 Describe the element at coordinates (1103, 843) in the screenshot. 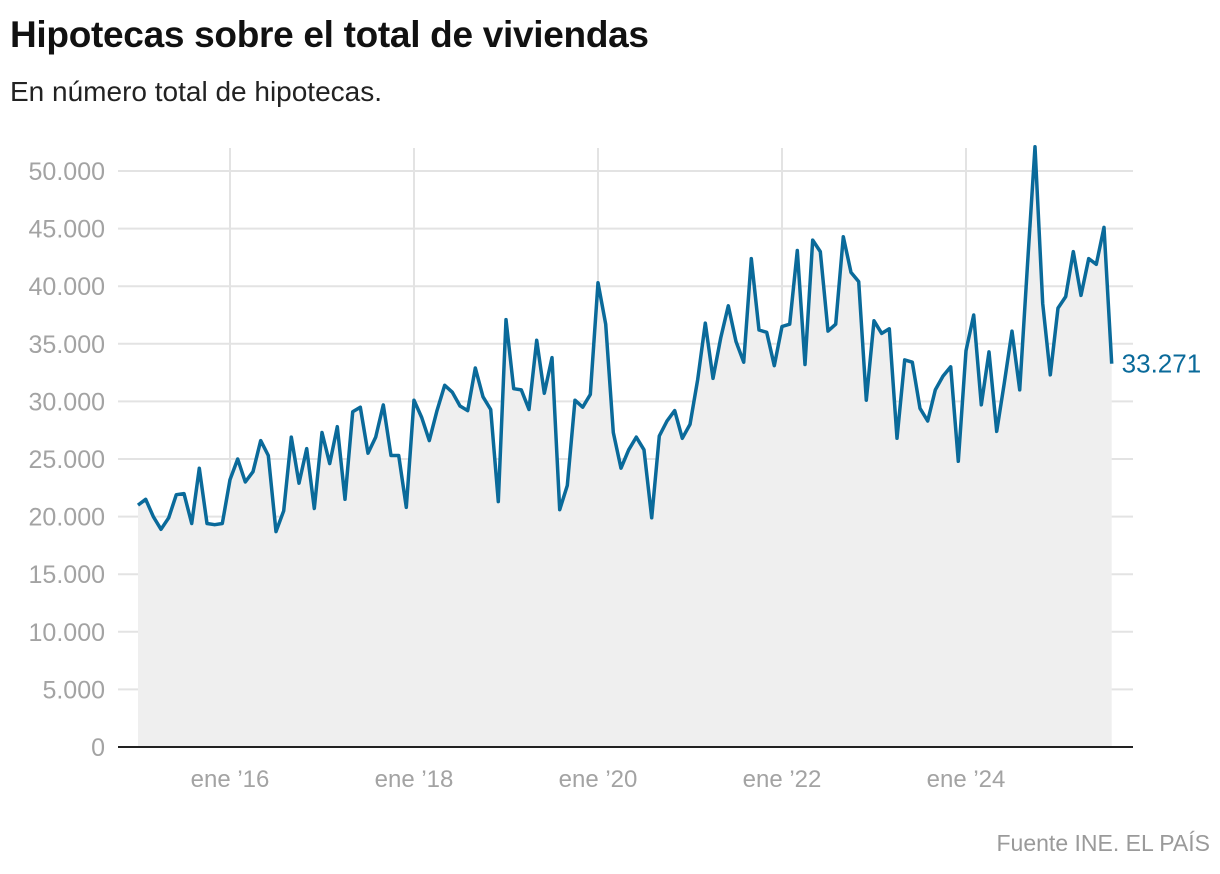

I see `source-note: Fuente INE. EL PAÍS` at that location.